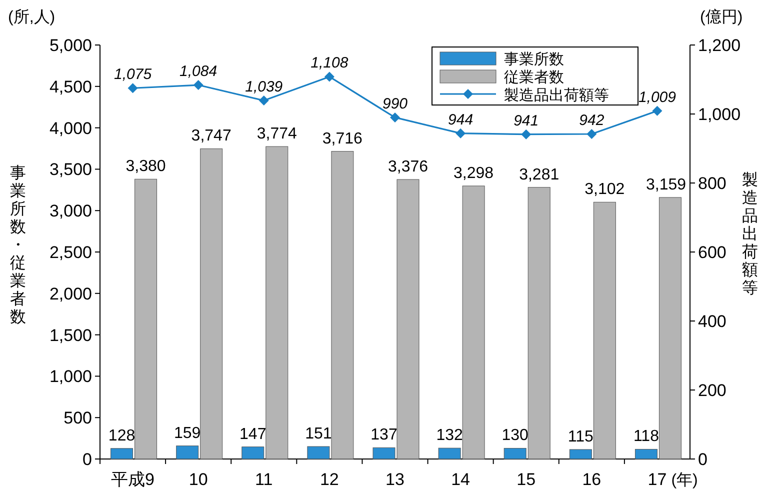 This screenshot has height=495, width=763. What do you see at coordinates (646, 437) in the screenshot?
I see `data-label: 118` at bounding box center [646, 437].